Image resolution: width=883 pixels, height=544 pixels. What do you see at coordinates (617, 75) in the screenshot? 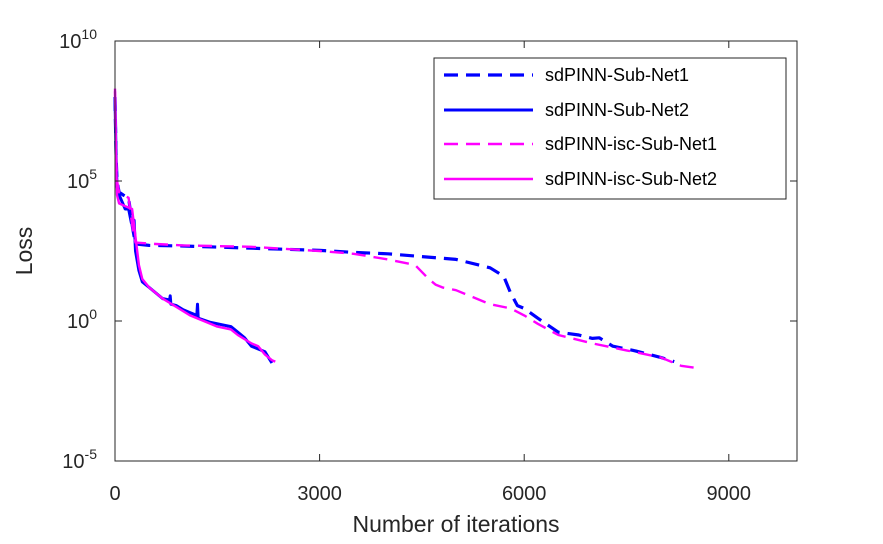
I see `legend-label-1: sdPINN-Sub-Net1` at bounding box center [617, 75].